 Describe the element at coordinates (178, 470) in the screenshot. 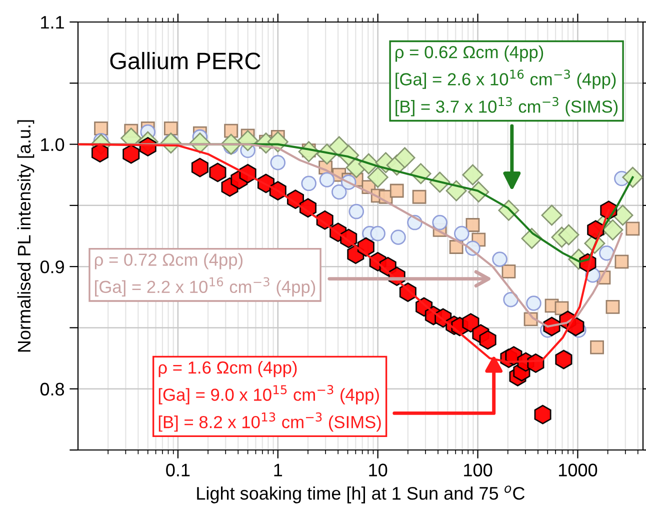

I see `x-tick-label: 0.1` at that location.